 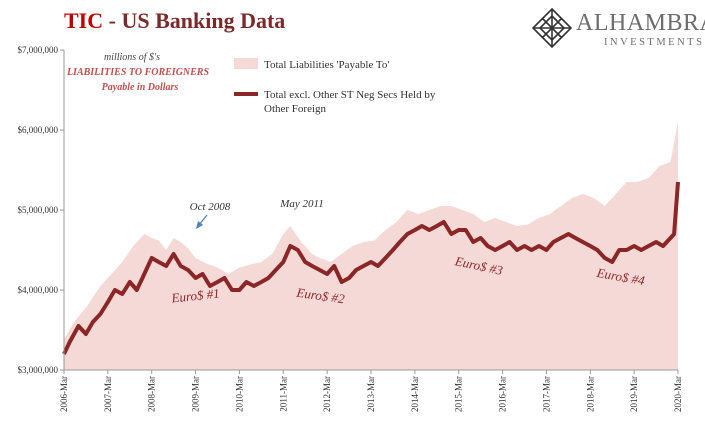 What do you see at coordinates (195, 296) in the screenshot?
I see `euro-1-label: Euro$ #1` at bounding box center [195, 296].